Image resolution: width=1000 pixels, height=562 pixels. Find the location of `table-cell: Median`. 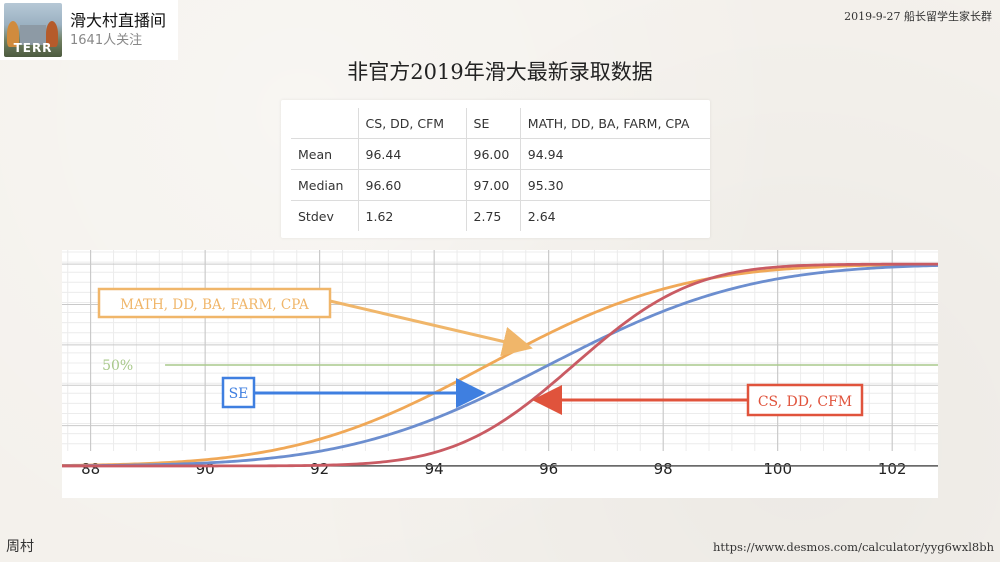

table-cell: Median is located at coordinates (325, 185).